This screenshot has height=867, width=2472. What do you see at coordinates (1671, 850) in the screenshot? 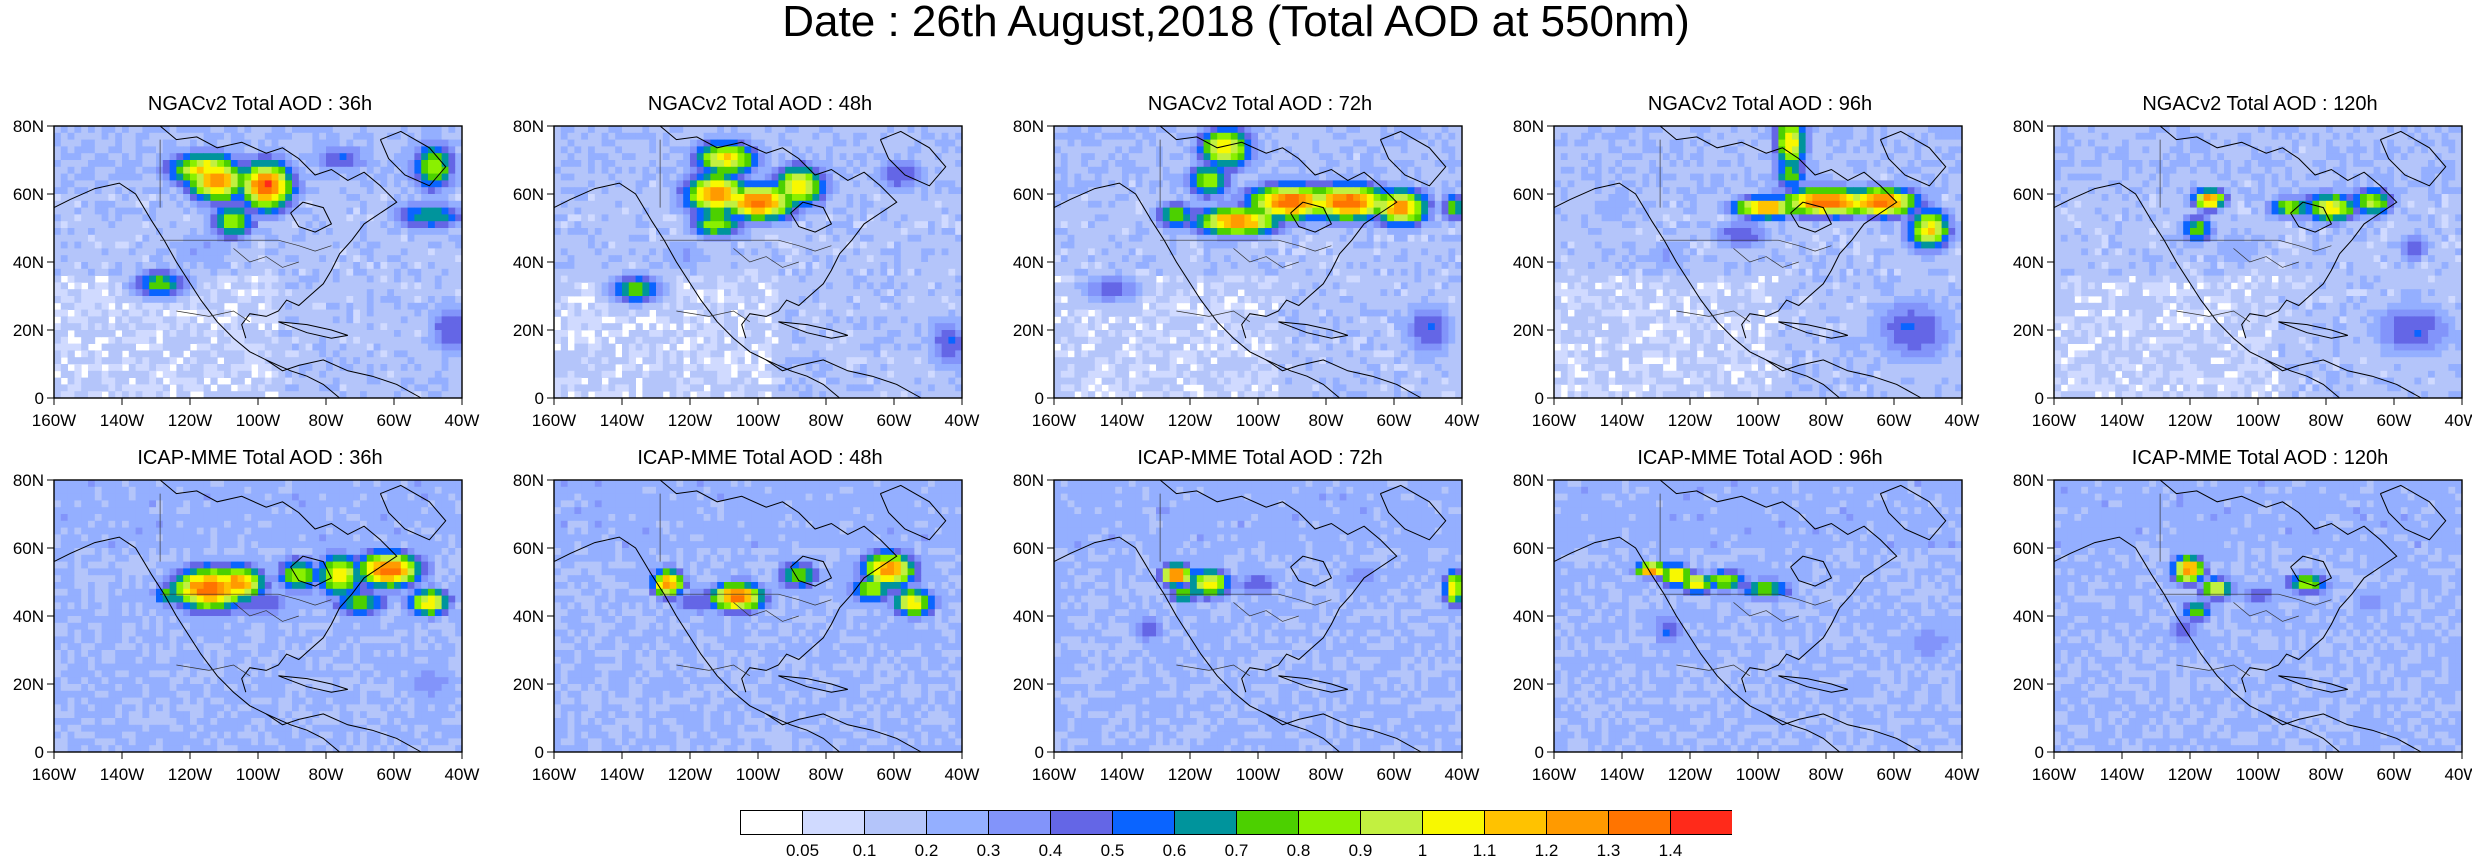
I see `colorbar-label: 1.4` at bounding box center [1671, 850].